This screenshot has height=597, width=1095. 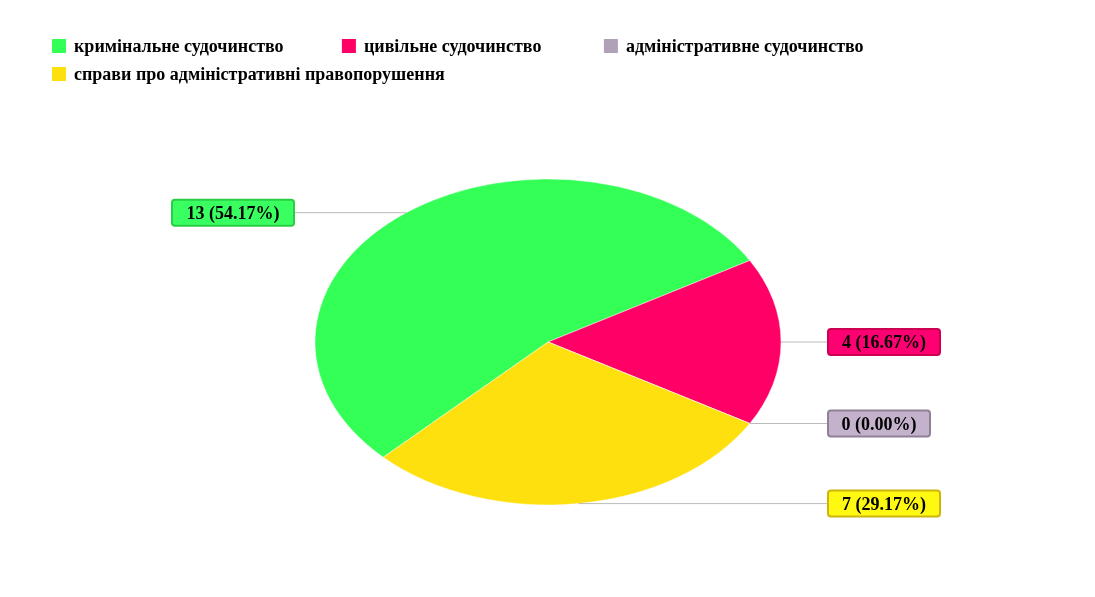 I want to click on data-label: 13 (54.17%), so click(x=233, y=213).